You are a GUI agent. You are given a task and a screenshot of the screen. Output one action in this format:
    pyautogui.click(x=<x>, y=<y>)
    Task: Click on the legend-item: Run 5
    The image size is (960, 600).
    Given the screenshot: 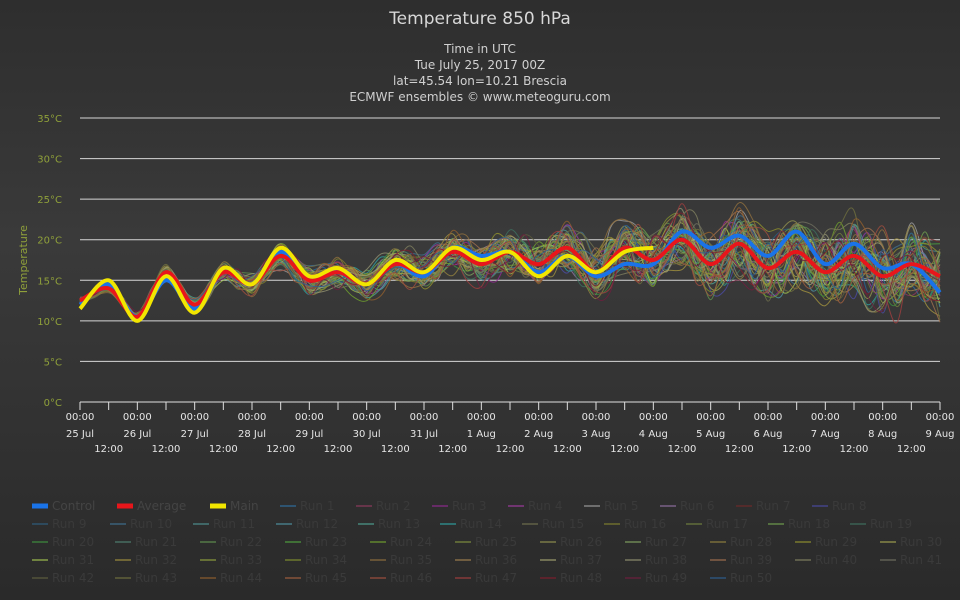 What is the action you would take?
    pyautogui.click(x=611, y=506)
    